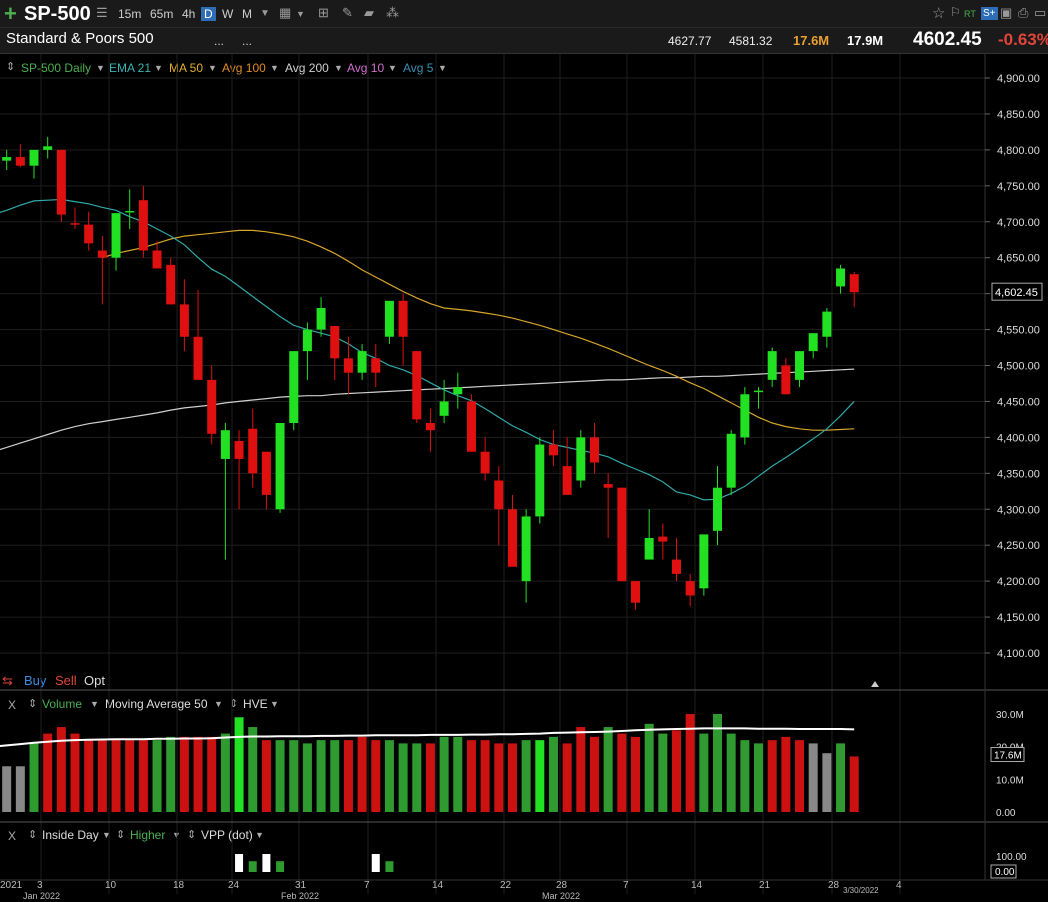  What do you see at coordinates (285, 12) in the screenshot?
I see `chart-type-icon: ▦` at bounding box center [285, 12].